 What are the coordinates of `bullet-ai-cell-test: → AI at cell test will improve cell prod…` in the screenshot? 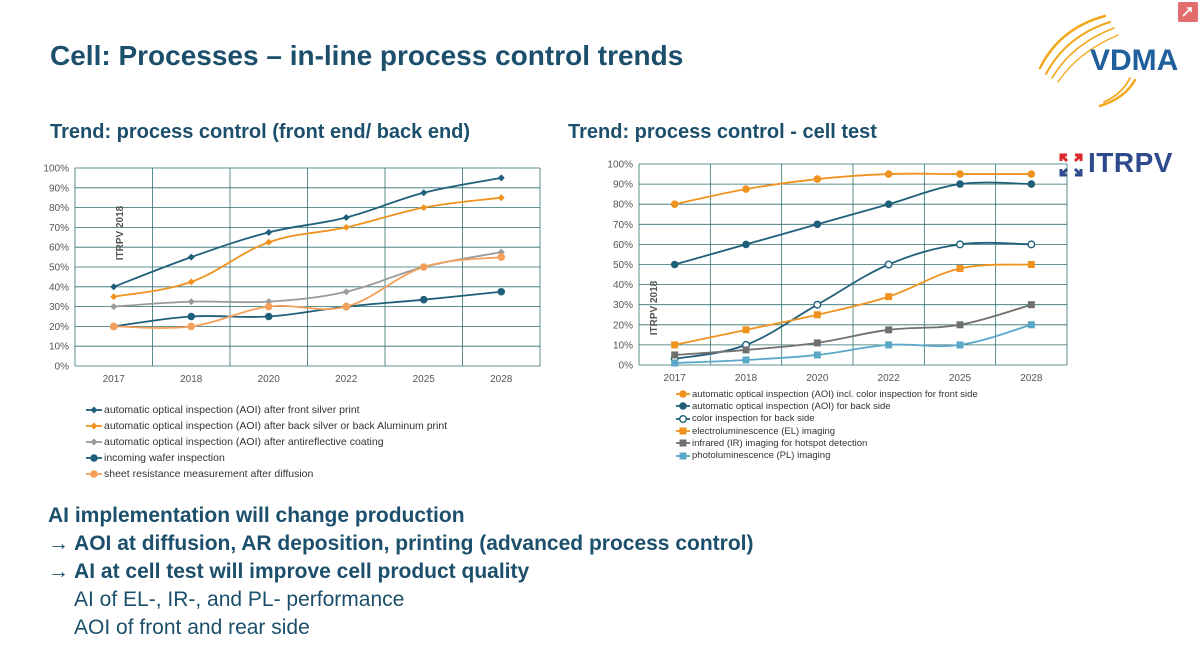 It's located at (289, 571).